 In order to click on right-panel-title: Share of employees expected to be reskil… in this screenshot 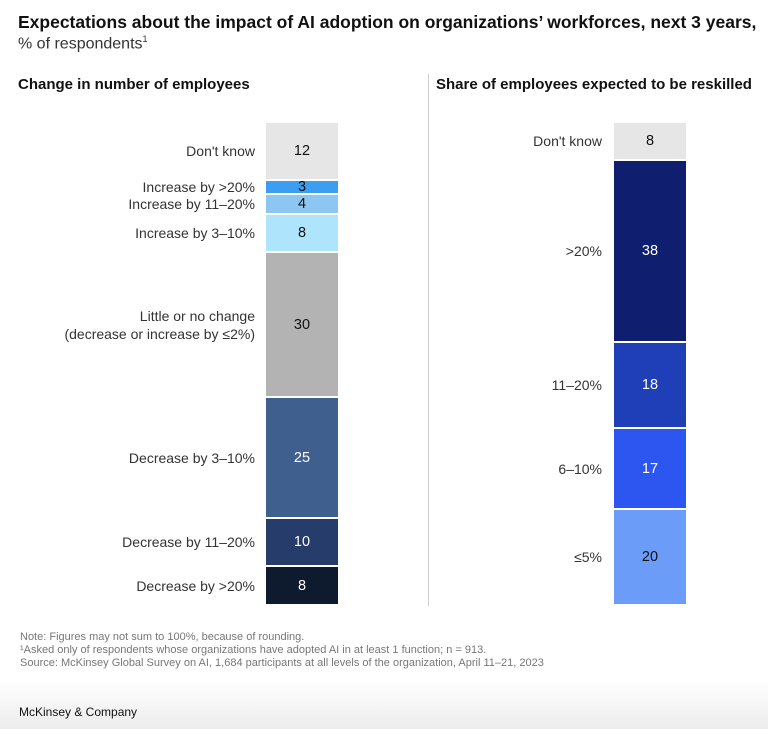, I will do `click(594, 84)`.